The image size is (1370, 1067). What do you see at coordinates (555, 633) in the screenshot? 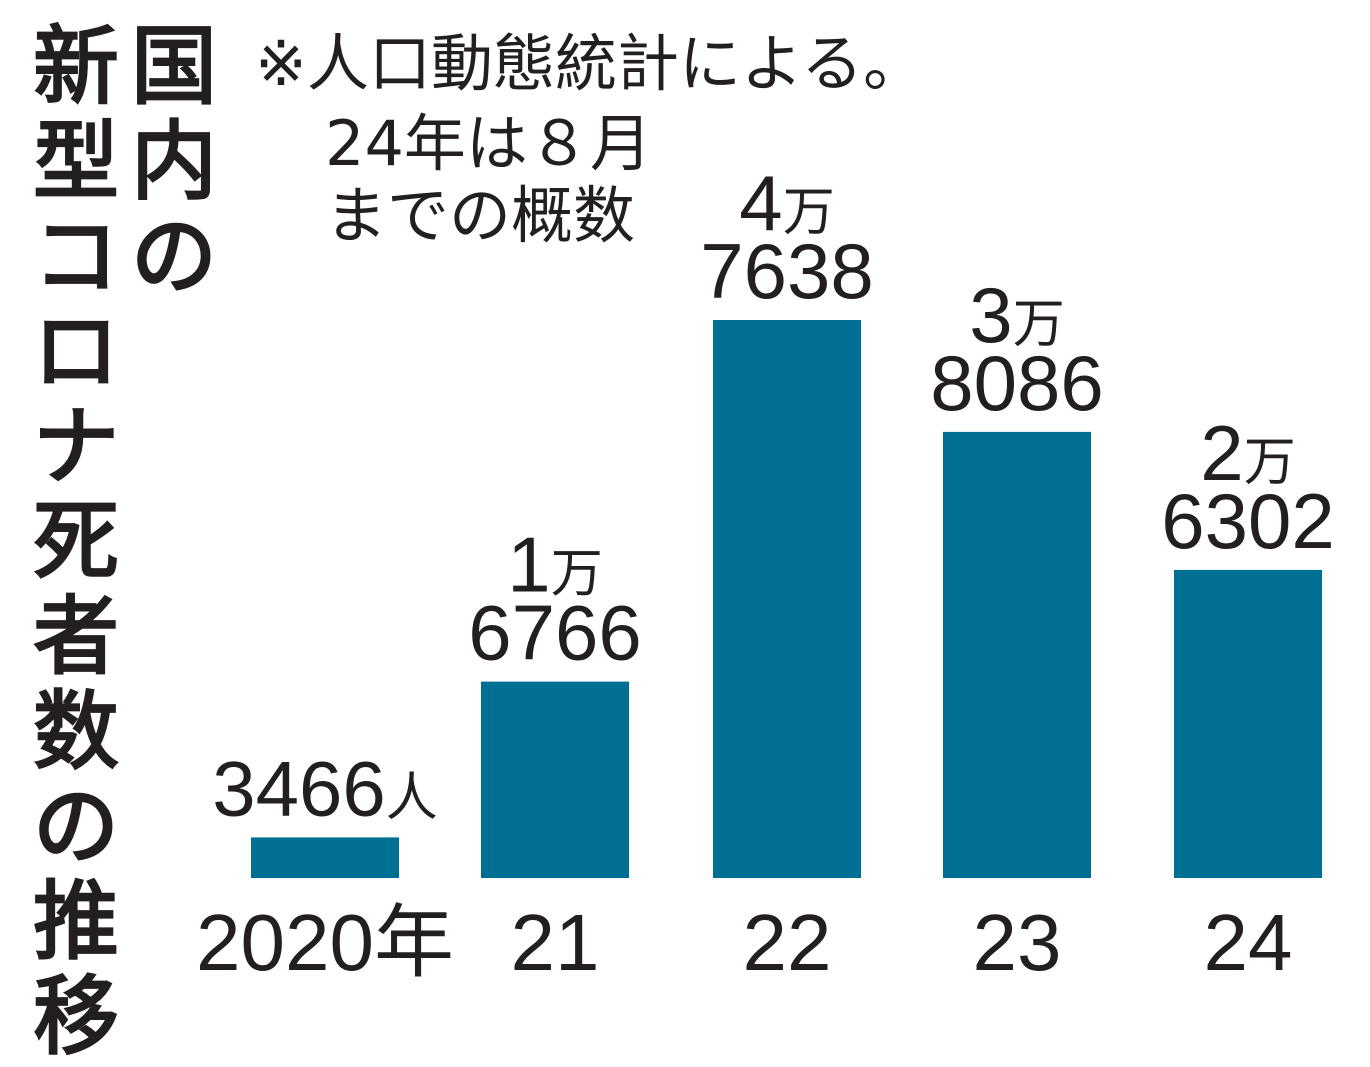
I see `data-label-lower-1: 6766` at bounding box center [555, 633].